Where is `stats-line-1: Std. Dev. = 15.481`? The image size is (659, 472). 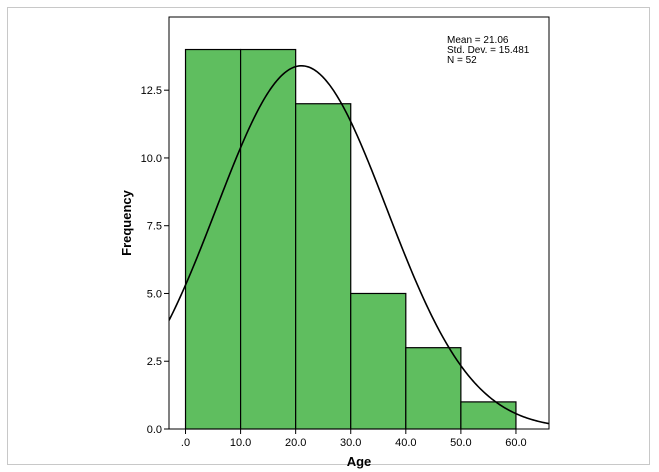
stats-line-1: Std. Dev. = 15.481 is located at coordinates (488, 50).